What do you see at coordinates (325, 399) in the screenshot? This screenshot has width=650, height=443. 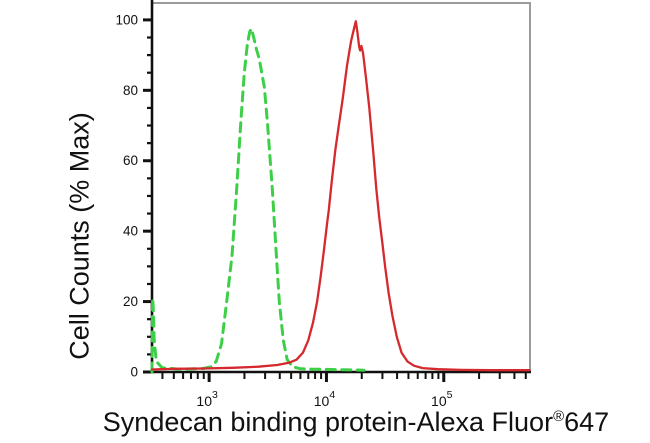 I see `x-tick-label: 10⁴` at bounding box center [325, 399].